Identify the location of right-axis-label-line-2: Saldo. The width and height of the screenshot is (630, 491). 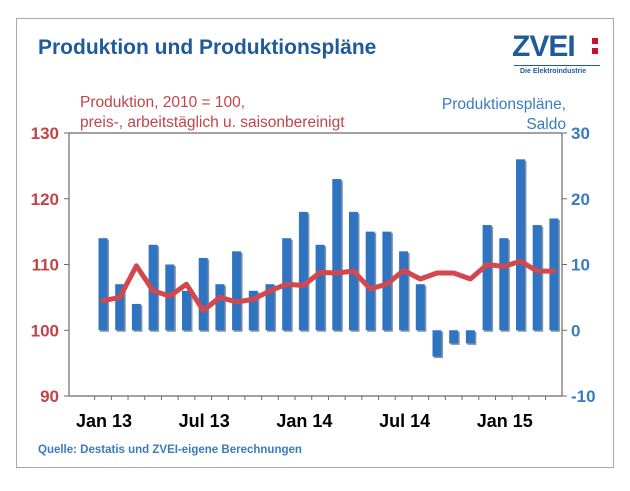
(546, 124).